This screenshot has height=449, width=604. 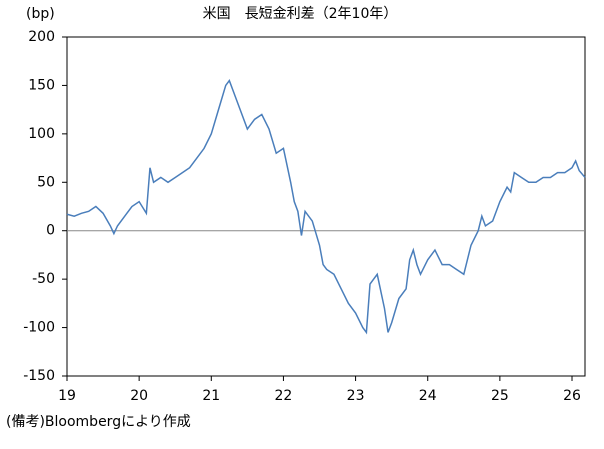 I want to click on chart-title: 米国 長短金利差（2年10年）, so click(x=300, y=14).